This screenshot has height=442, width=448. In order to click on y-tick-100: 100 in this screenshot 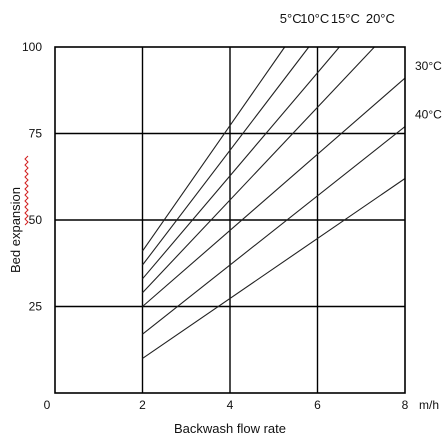, I will do `click(32, 47)`.